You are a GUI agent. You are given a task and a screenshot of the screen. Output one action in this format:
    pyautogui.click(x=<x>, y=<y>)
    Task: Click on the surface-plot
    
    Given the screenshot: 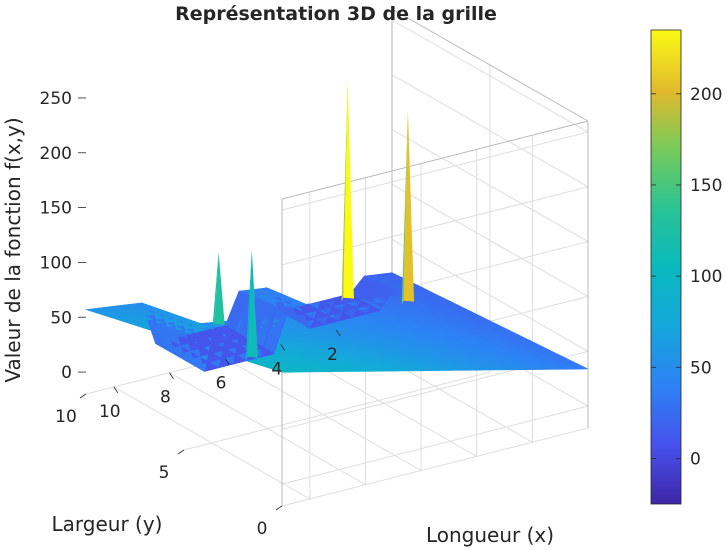 What is the action you would take?
    pyautogui.click(x=337, y=322)
    